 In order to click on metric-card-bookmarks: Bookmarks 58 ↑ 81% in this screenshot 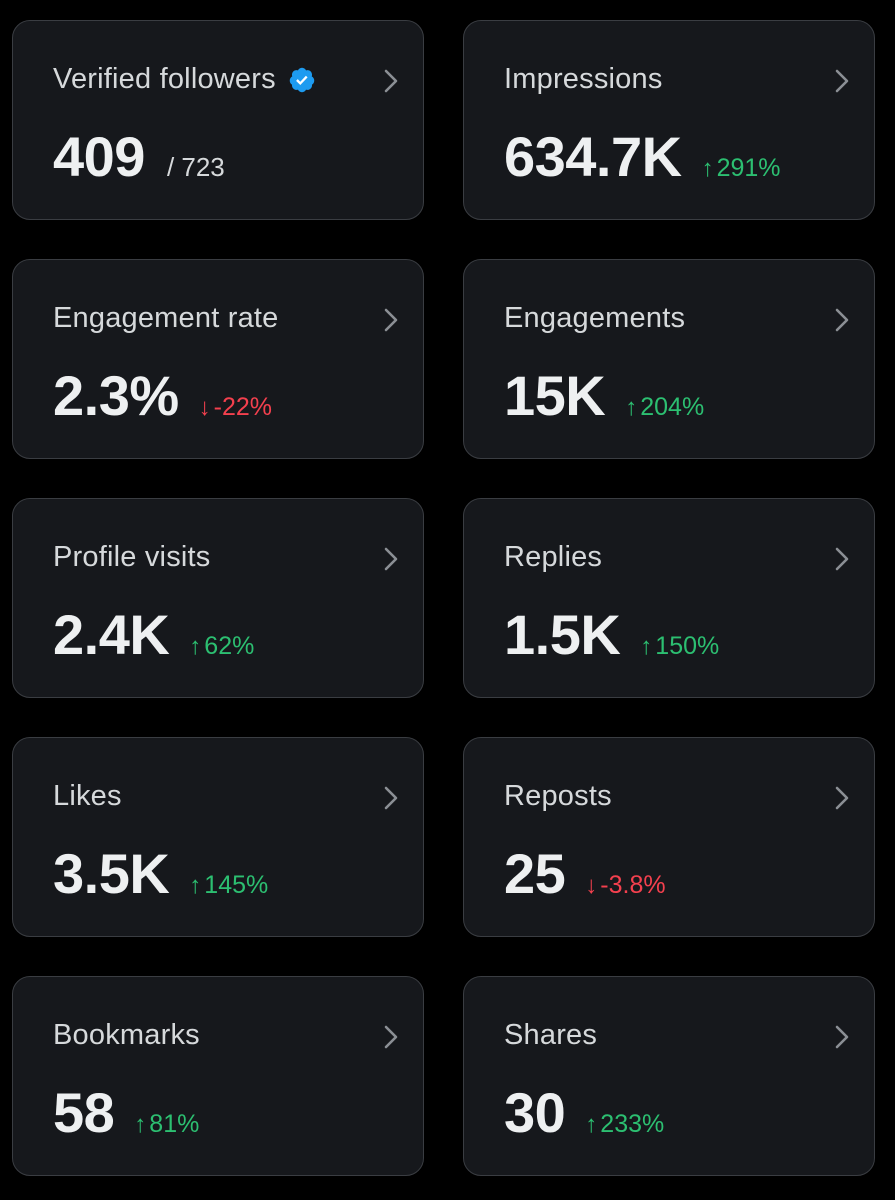, I will do `click(218, 1076)`.